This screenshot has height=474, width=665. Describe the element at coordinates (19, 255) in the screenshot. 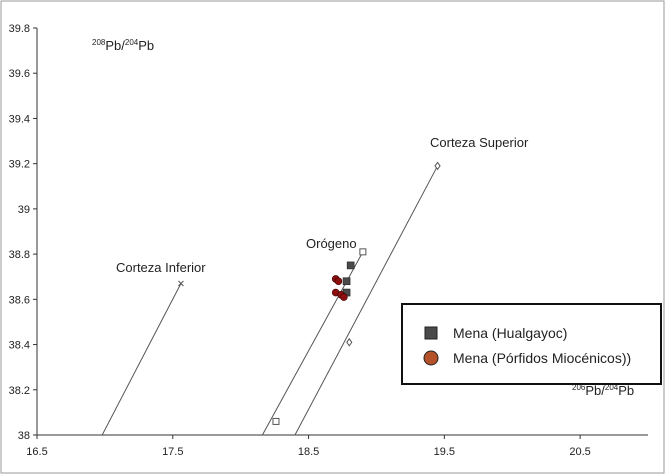

I see `y-tick-label: 38.8` at that location.